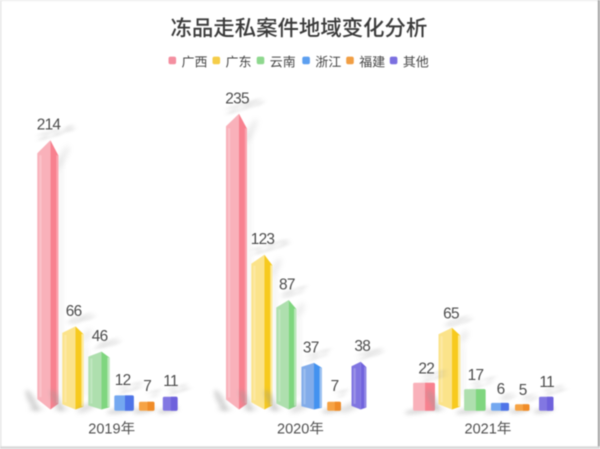 The image size is (600, 449). What do you see at coordinates (481, 429) in the screenshot?
I see `svg-text: 2021` at bounding box center [481, 429].